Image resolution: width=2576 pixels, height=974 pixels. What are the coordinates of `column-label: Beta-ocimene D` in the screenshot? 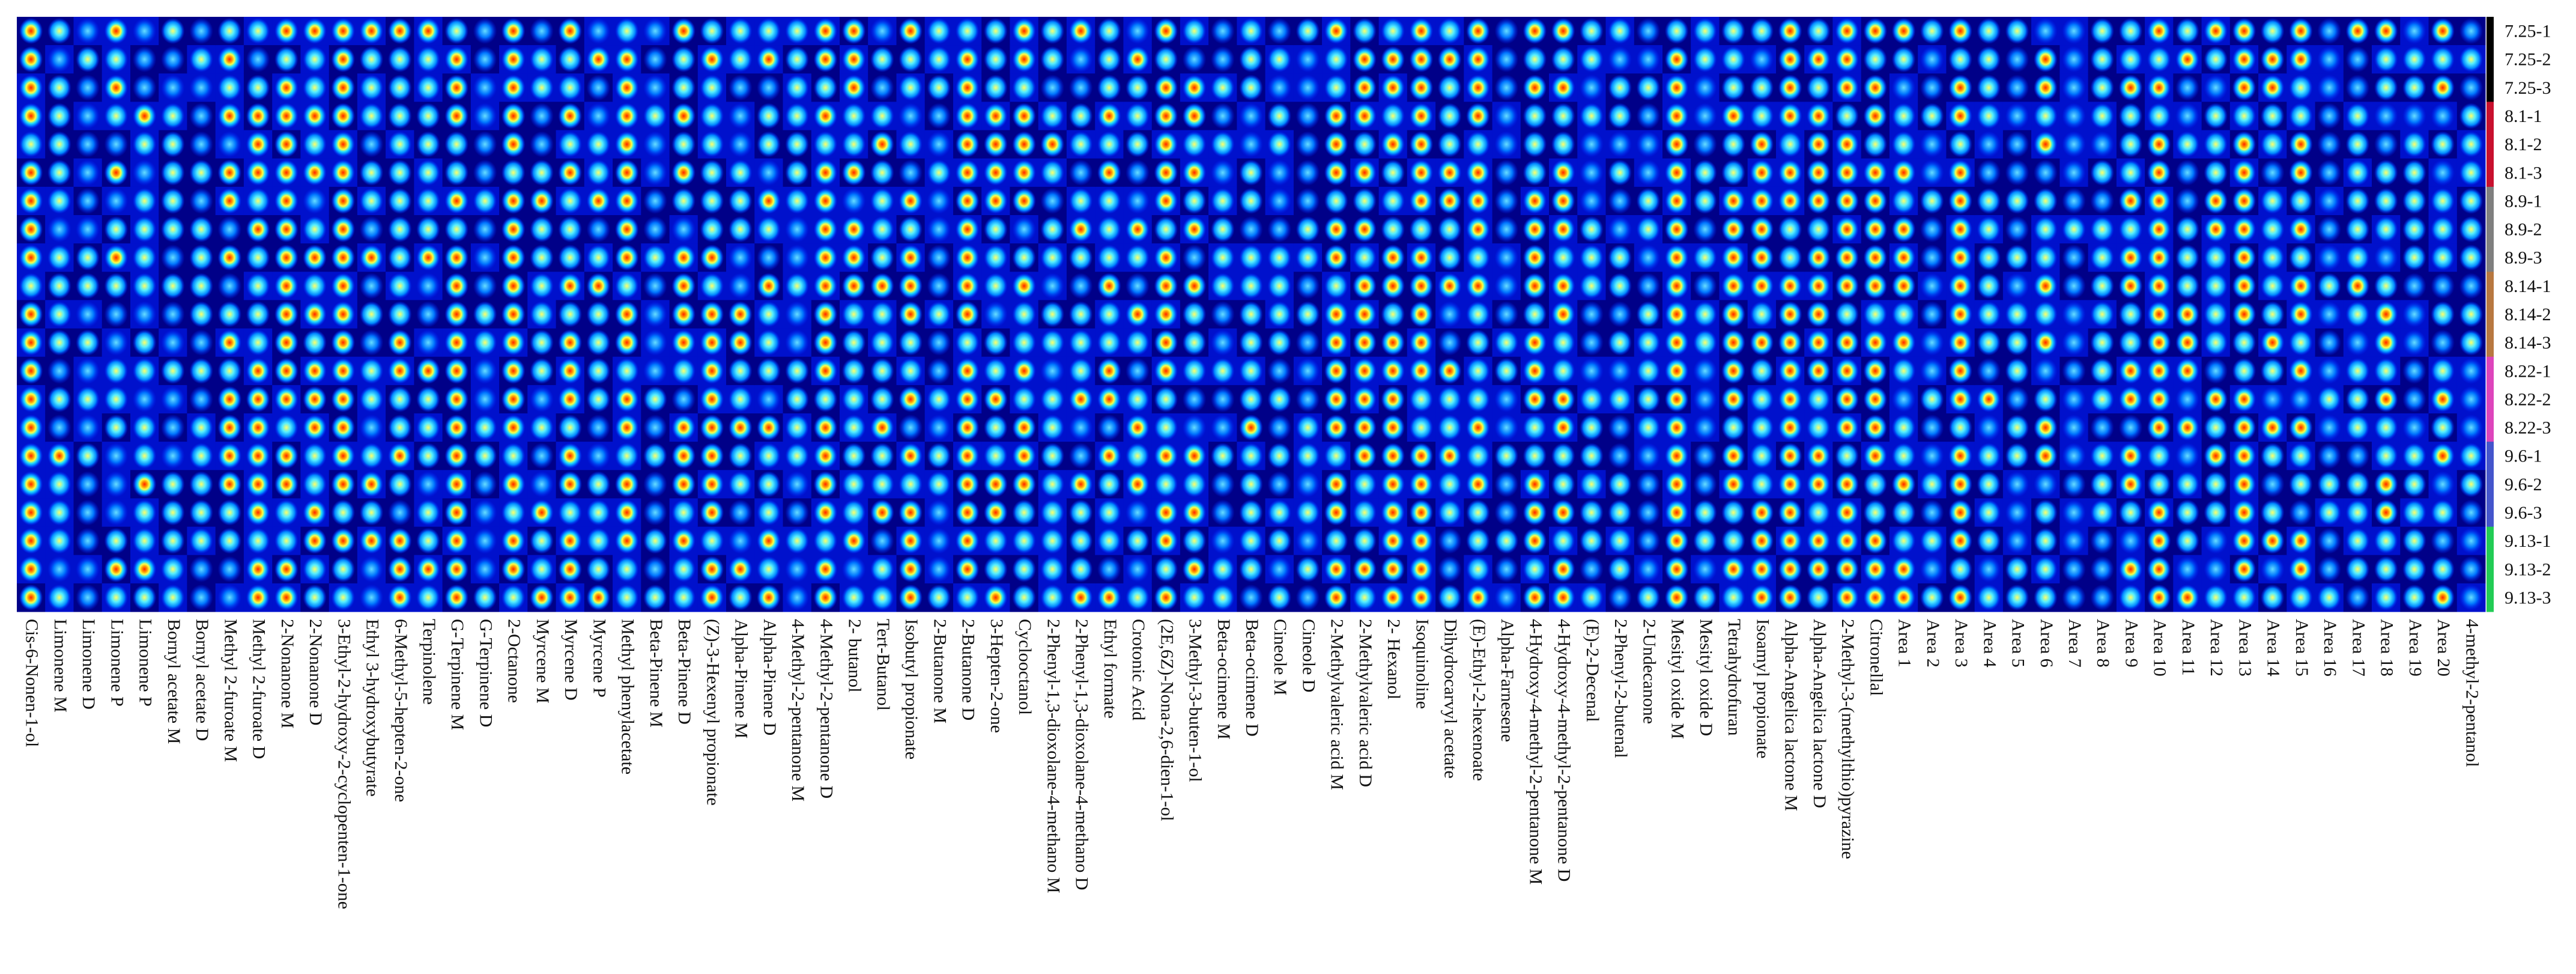 It's located at (1252, 678).